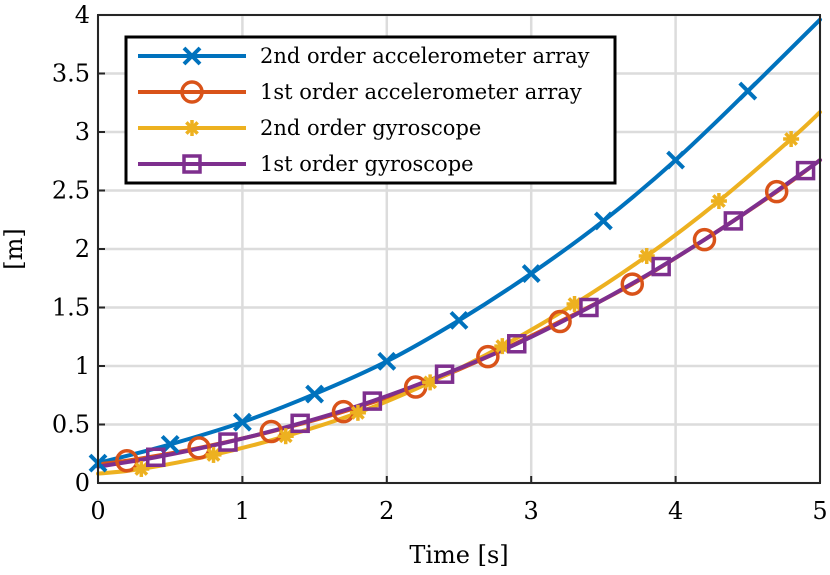 This screenshot has height=575, width=830. Describe the element at coordinates (370, 128) in the screenshot. I see `legend-label: 2nd order gyroscope` at that location.